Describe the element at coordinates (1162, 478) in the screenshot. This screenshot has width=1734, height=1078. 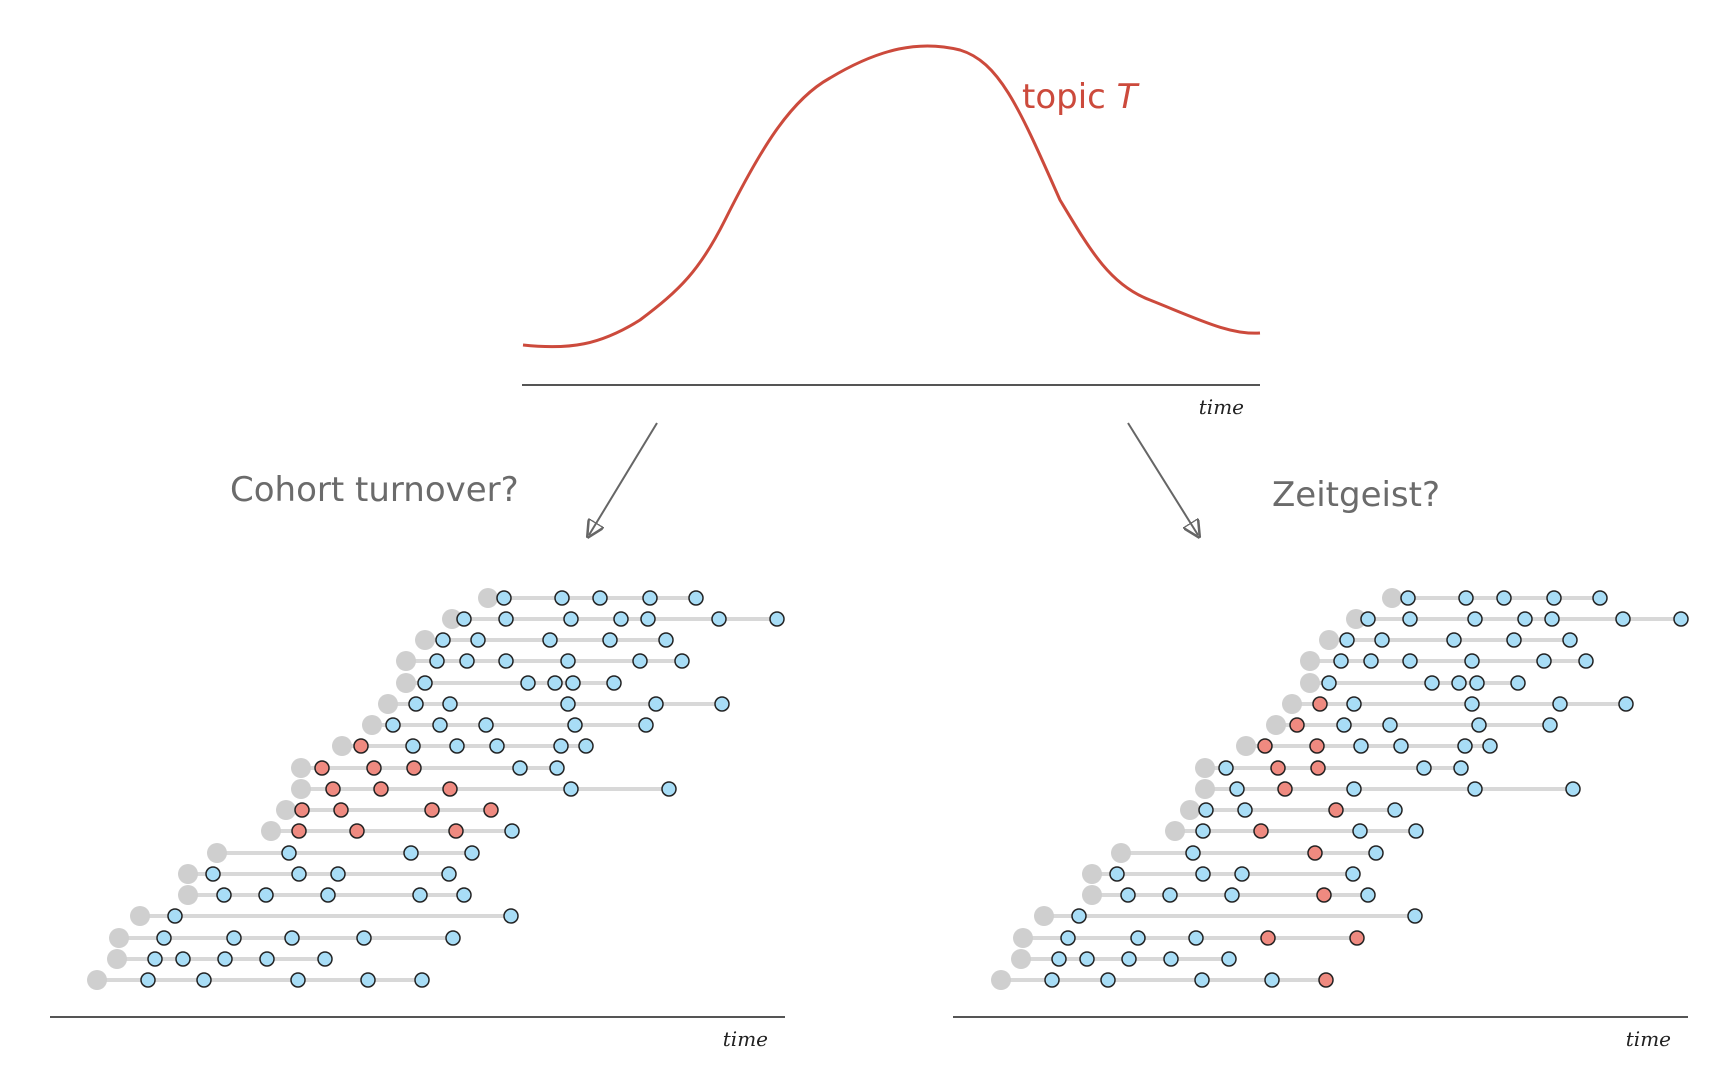
I see `right-arrow` at that location.